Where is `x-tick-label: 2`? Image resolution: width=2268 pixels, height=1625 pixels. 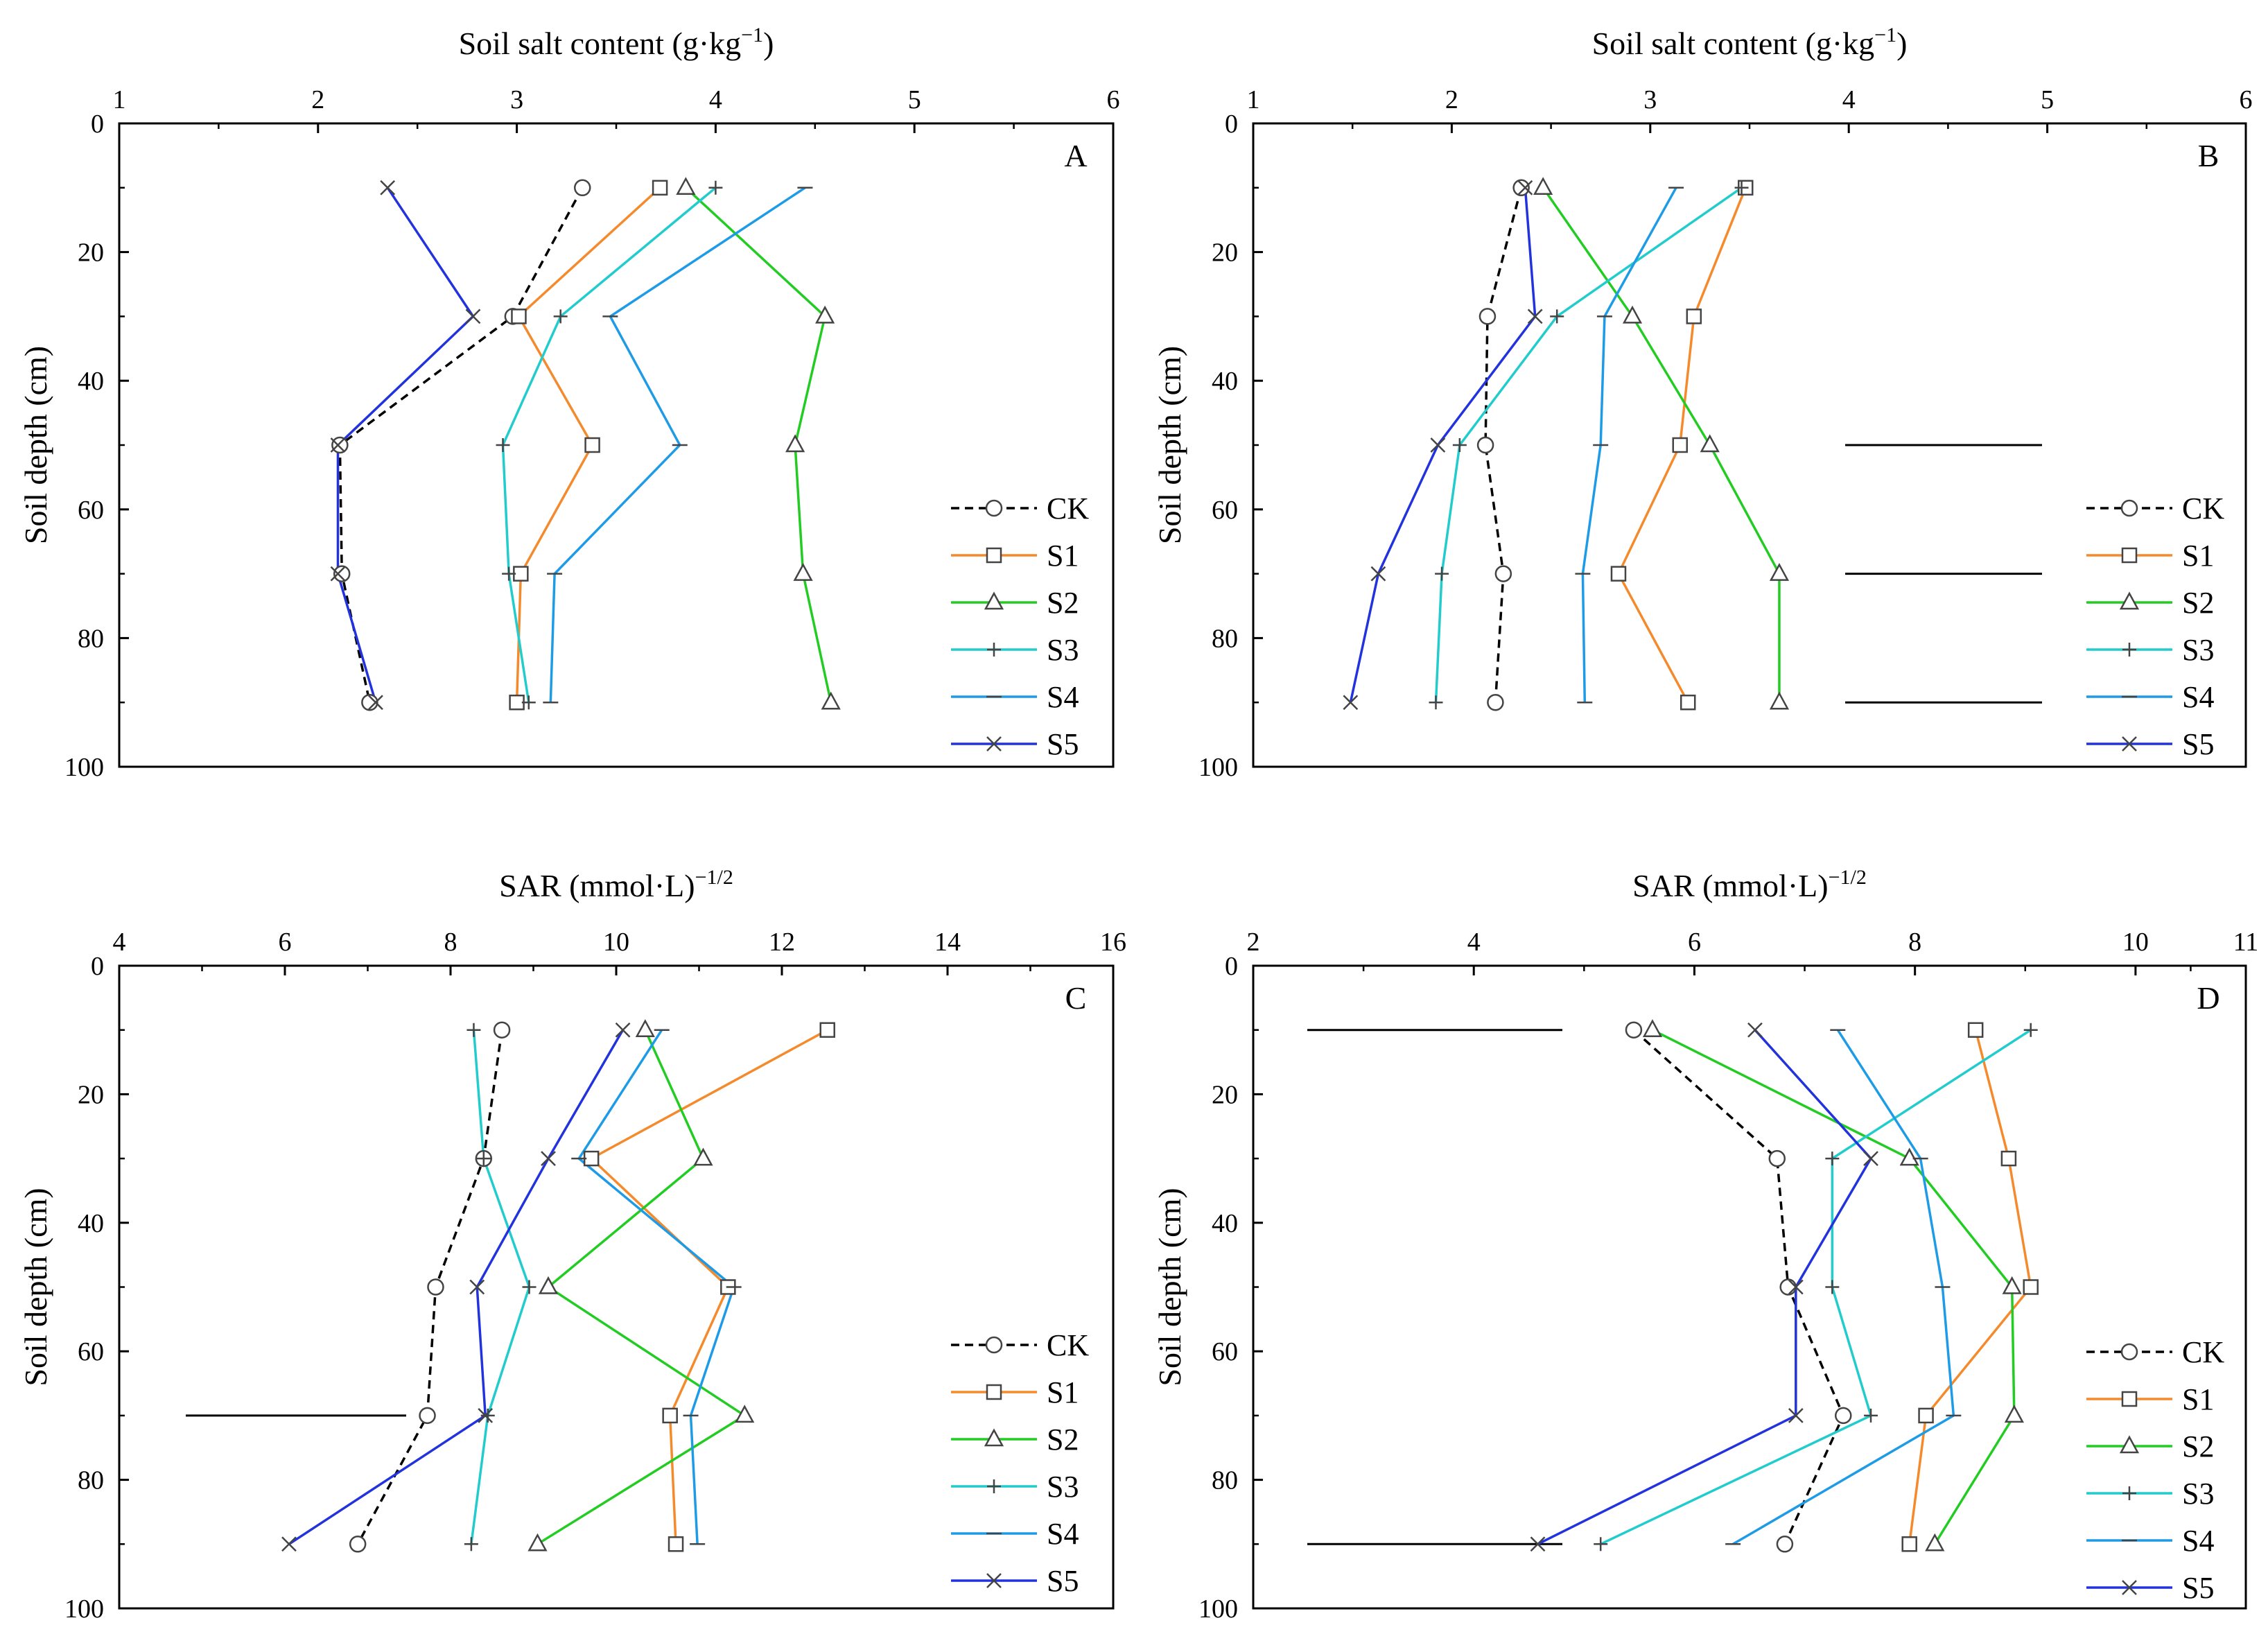 x-tick-label: 2 is located at coordinates (1451, 99).